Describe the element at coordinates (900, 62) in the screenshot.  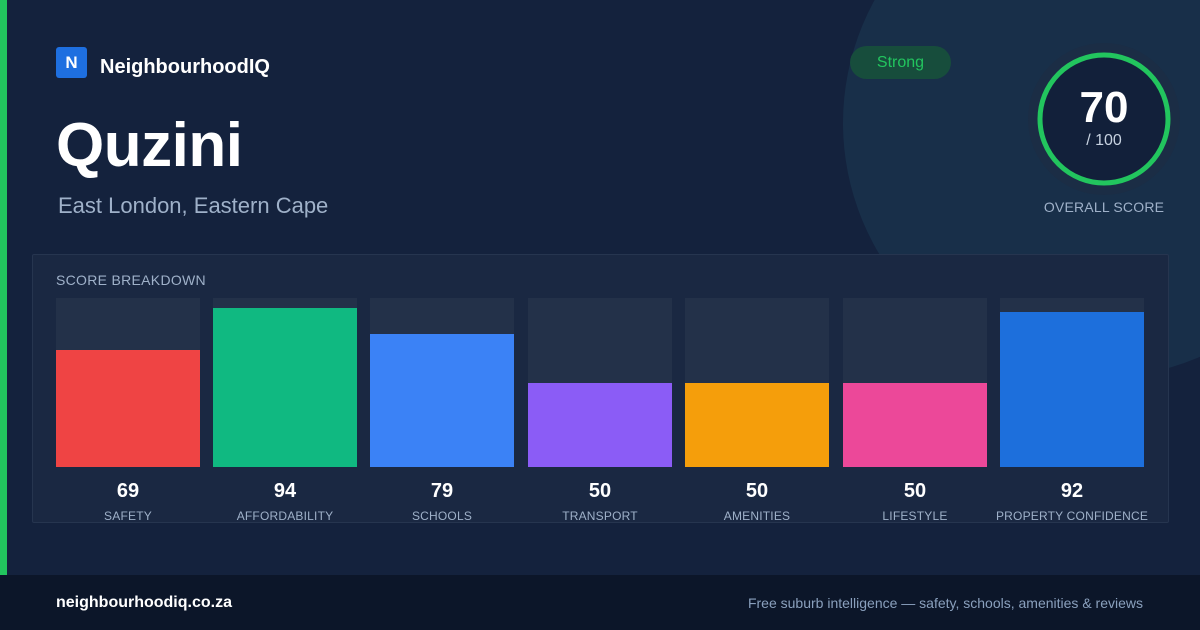
I see `rating-badge: Strong` at that location.